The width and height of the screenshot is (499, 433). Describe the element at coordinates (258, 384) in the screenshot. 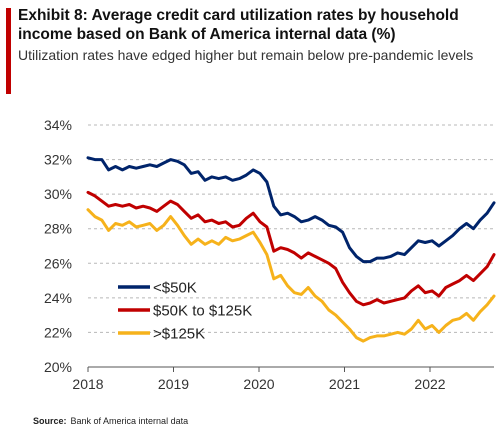

I see `x-tick-label: 2020` at that location.